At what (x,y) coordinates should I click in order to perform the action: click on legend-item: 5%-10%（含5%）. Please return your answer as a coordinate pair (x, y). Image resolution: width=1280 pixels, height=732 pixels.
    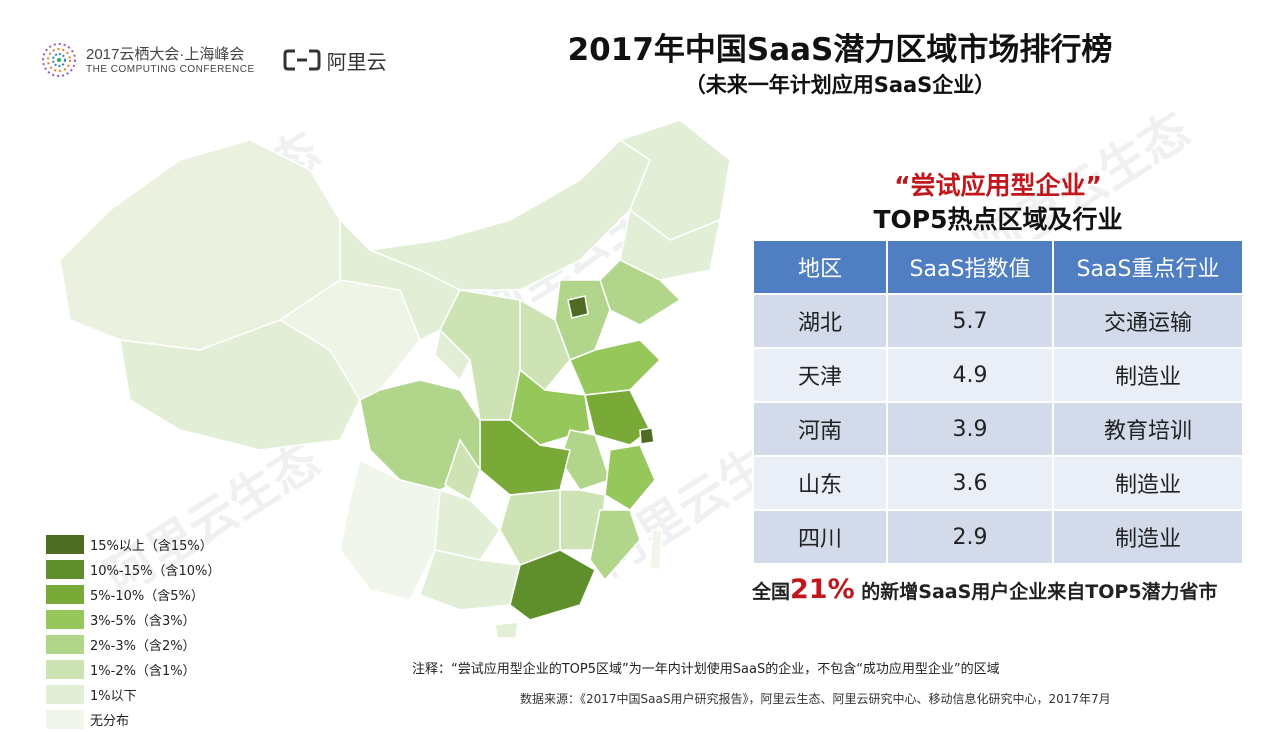
    Looking at the image, I should click on (133, 594).